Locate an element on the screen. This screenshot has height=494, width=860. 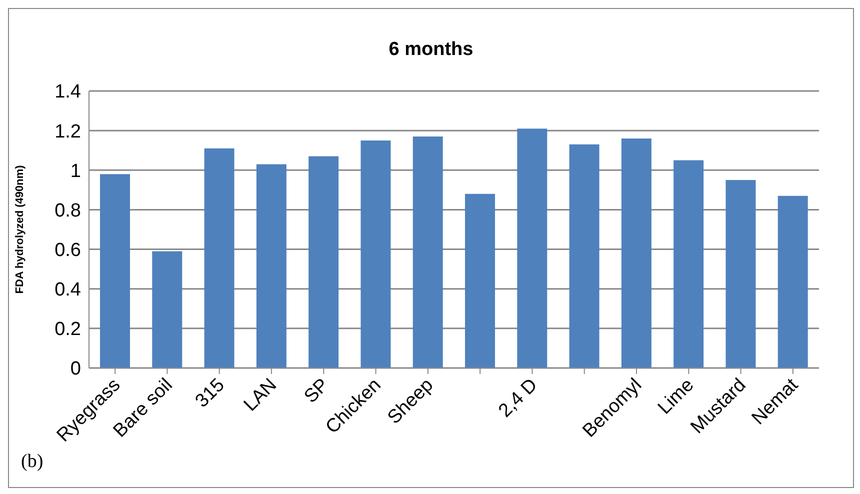
y-axis-title: FDA hydrolyzed (490nm) is located at coordinates (20, 229).